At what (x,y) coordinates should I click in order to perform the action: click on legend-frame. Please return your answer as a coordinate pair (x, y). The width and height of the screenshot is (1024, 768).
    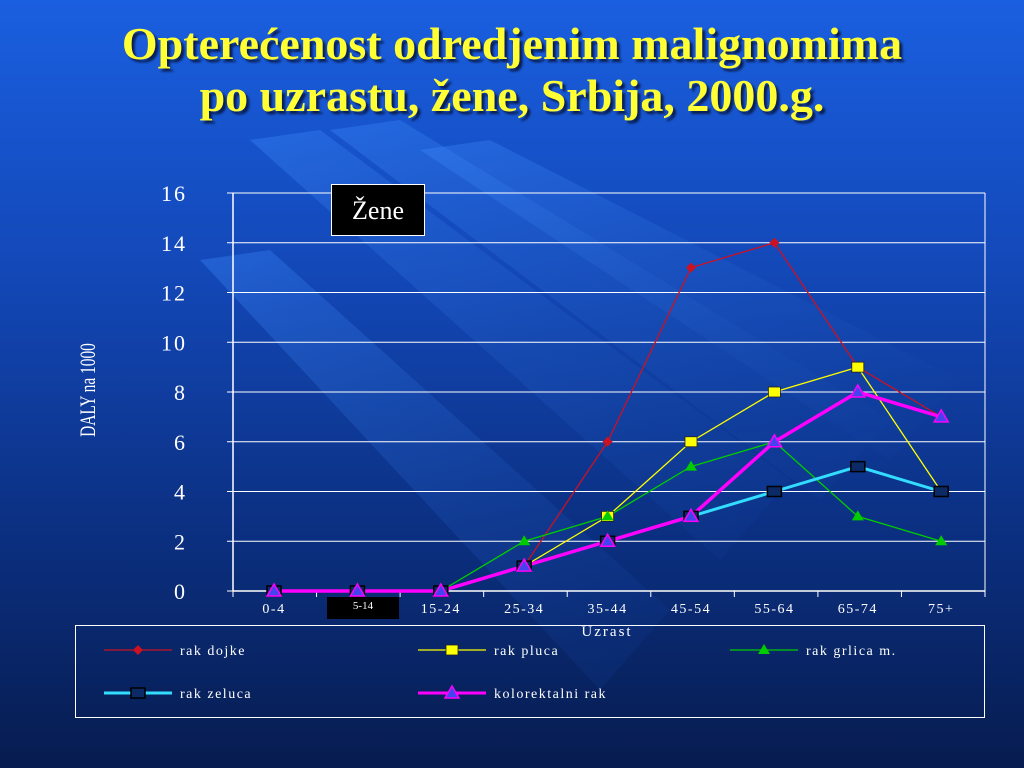
    Looking at the image, I should click on (530, 671).